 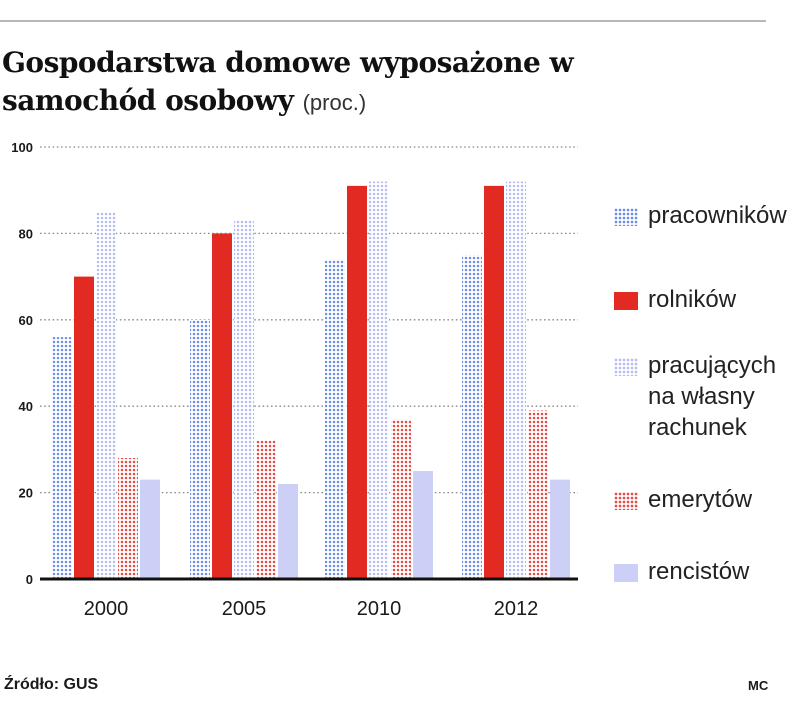 I want to click on x-axis-ticks: 2000 2005 2010 2012, so click(x=309, y=598).